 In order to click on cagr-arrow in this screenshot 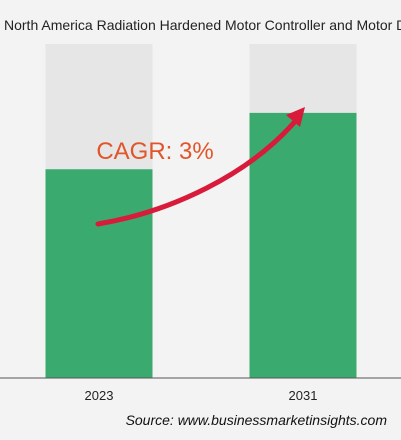, I will do `click(198, 171)`.